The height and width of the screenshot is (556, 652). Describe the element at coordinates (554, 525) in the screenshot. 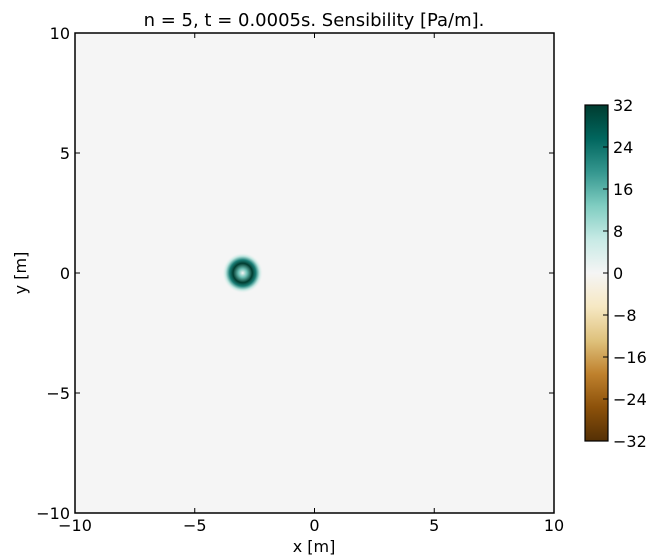

I see `x-tick-label: 10` at that location.